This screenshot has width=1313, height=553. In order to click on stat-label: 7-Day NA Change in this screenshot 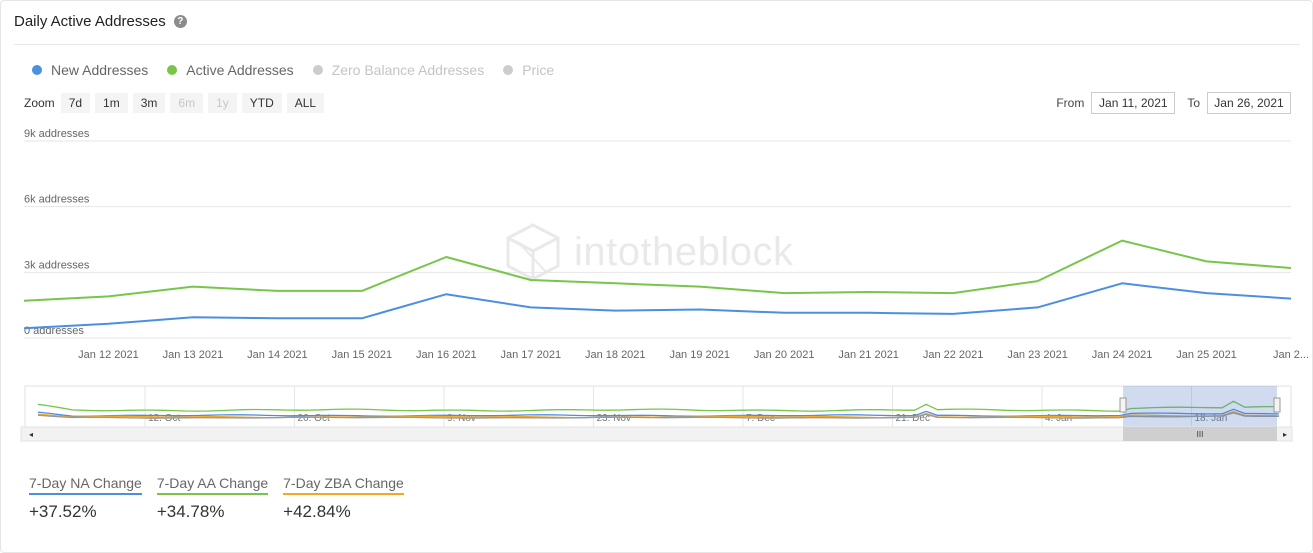, I will do `click(85, 485)`.